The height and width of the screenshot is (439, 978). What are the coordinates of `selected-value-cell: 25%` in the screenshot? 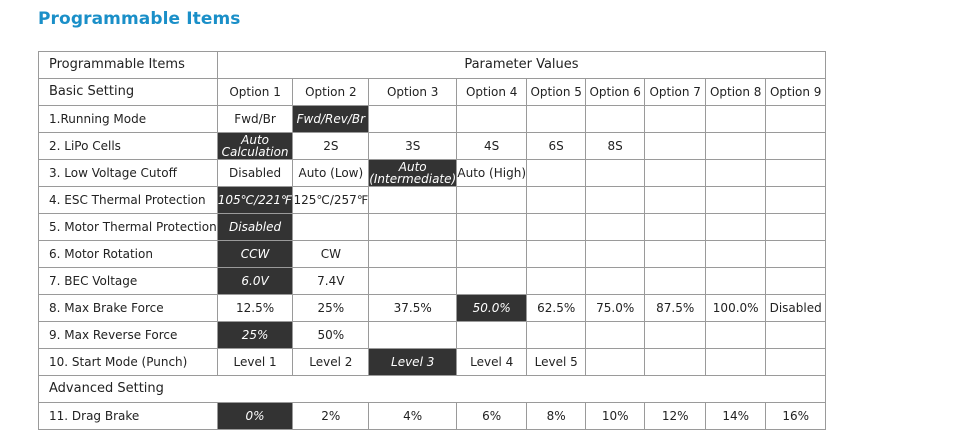 It's located at (255, 335).